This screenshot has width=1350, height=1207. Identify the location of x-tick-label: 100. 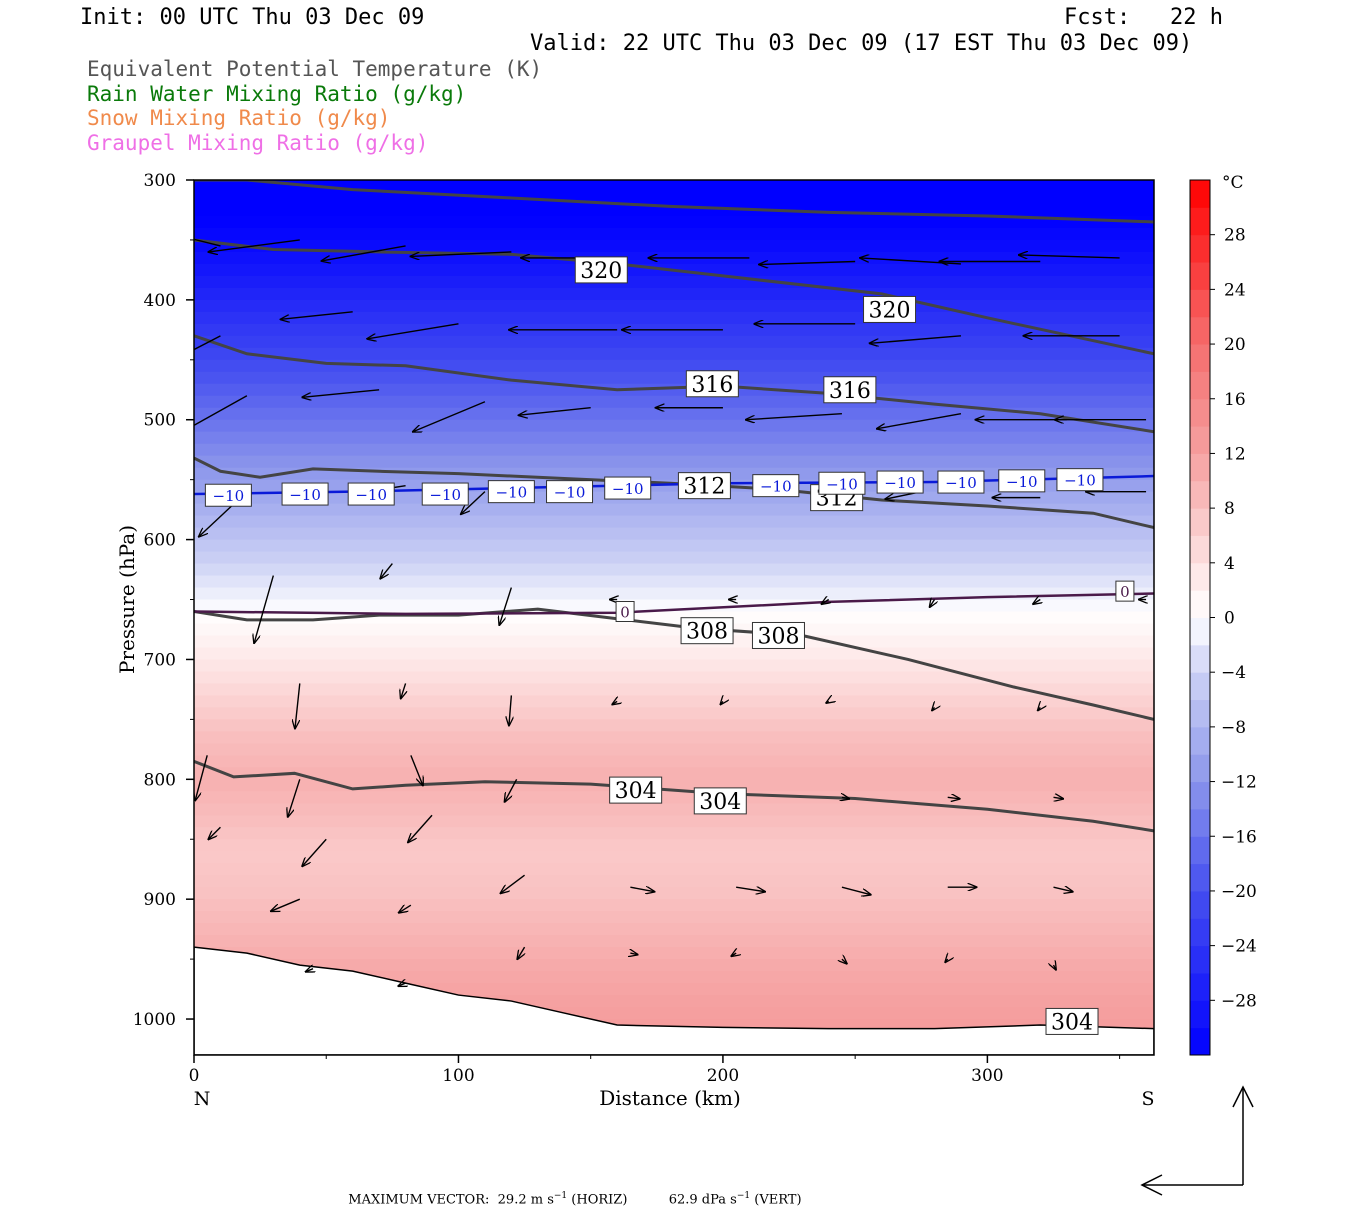
(458, 1076).